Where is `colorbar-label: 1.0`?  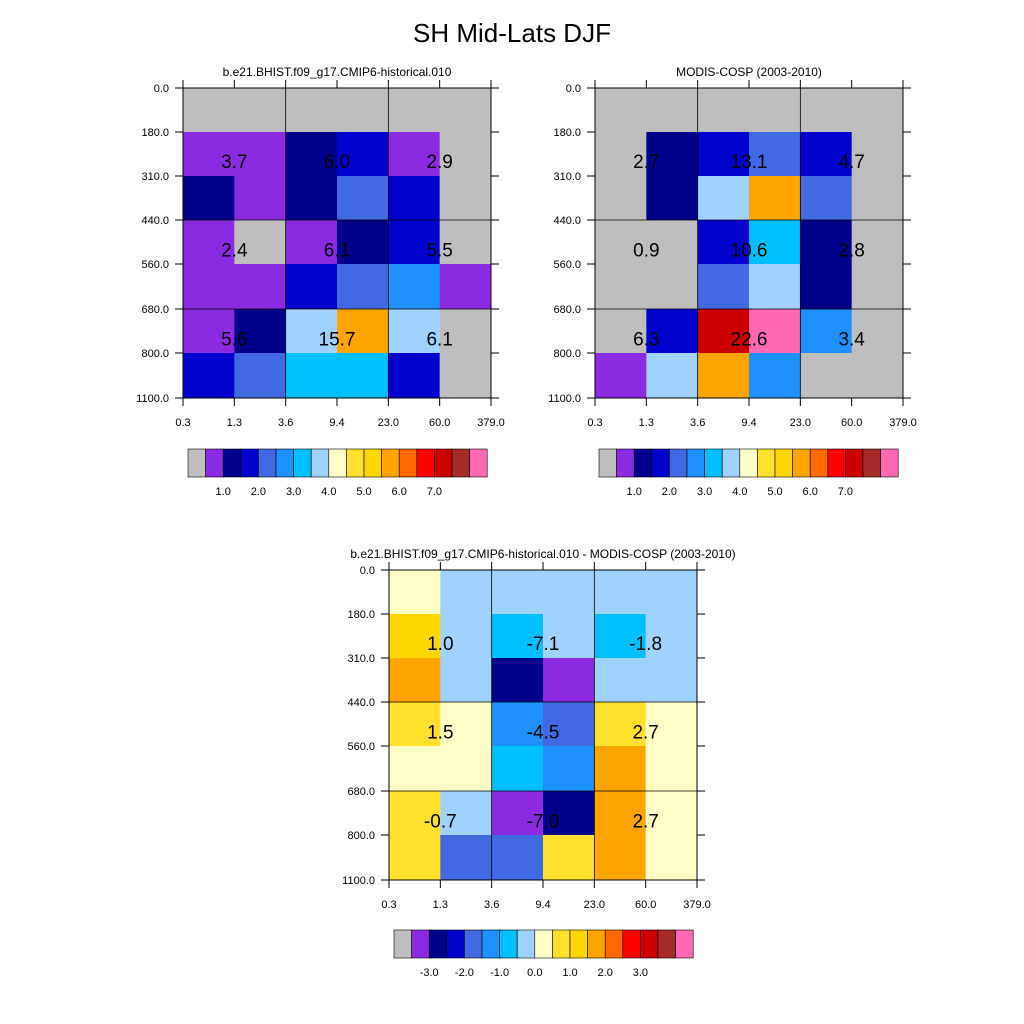 colorbar-label: 1.0 is located at coordinates (634, 492).